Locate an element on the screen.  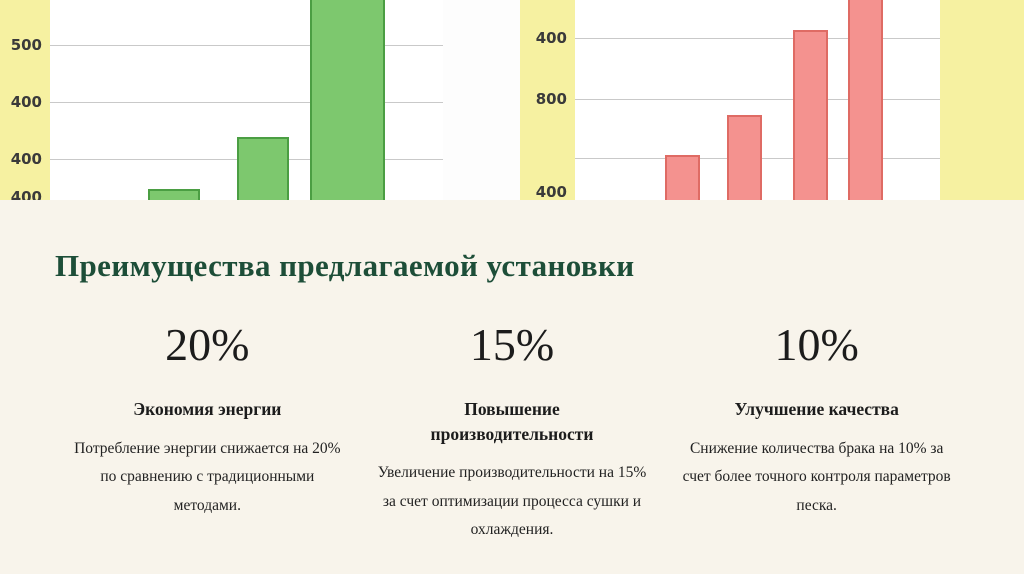
plot-area-right-chart is located at coordinates (757, 100).